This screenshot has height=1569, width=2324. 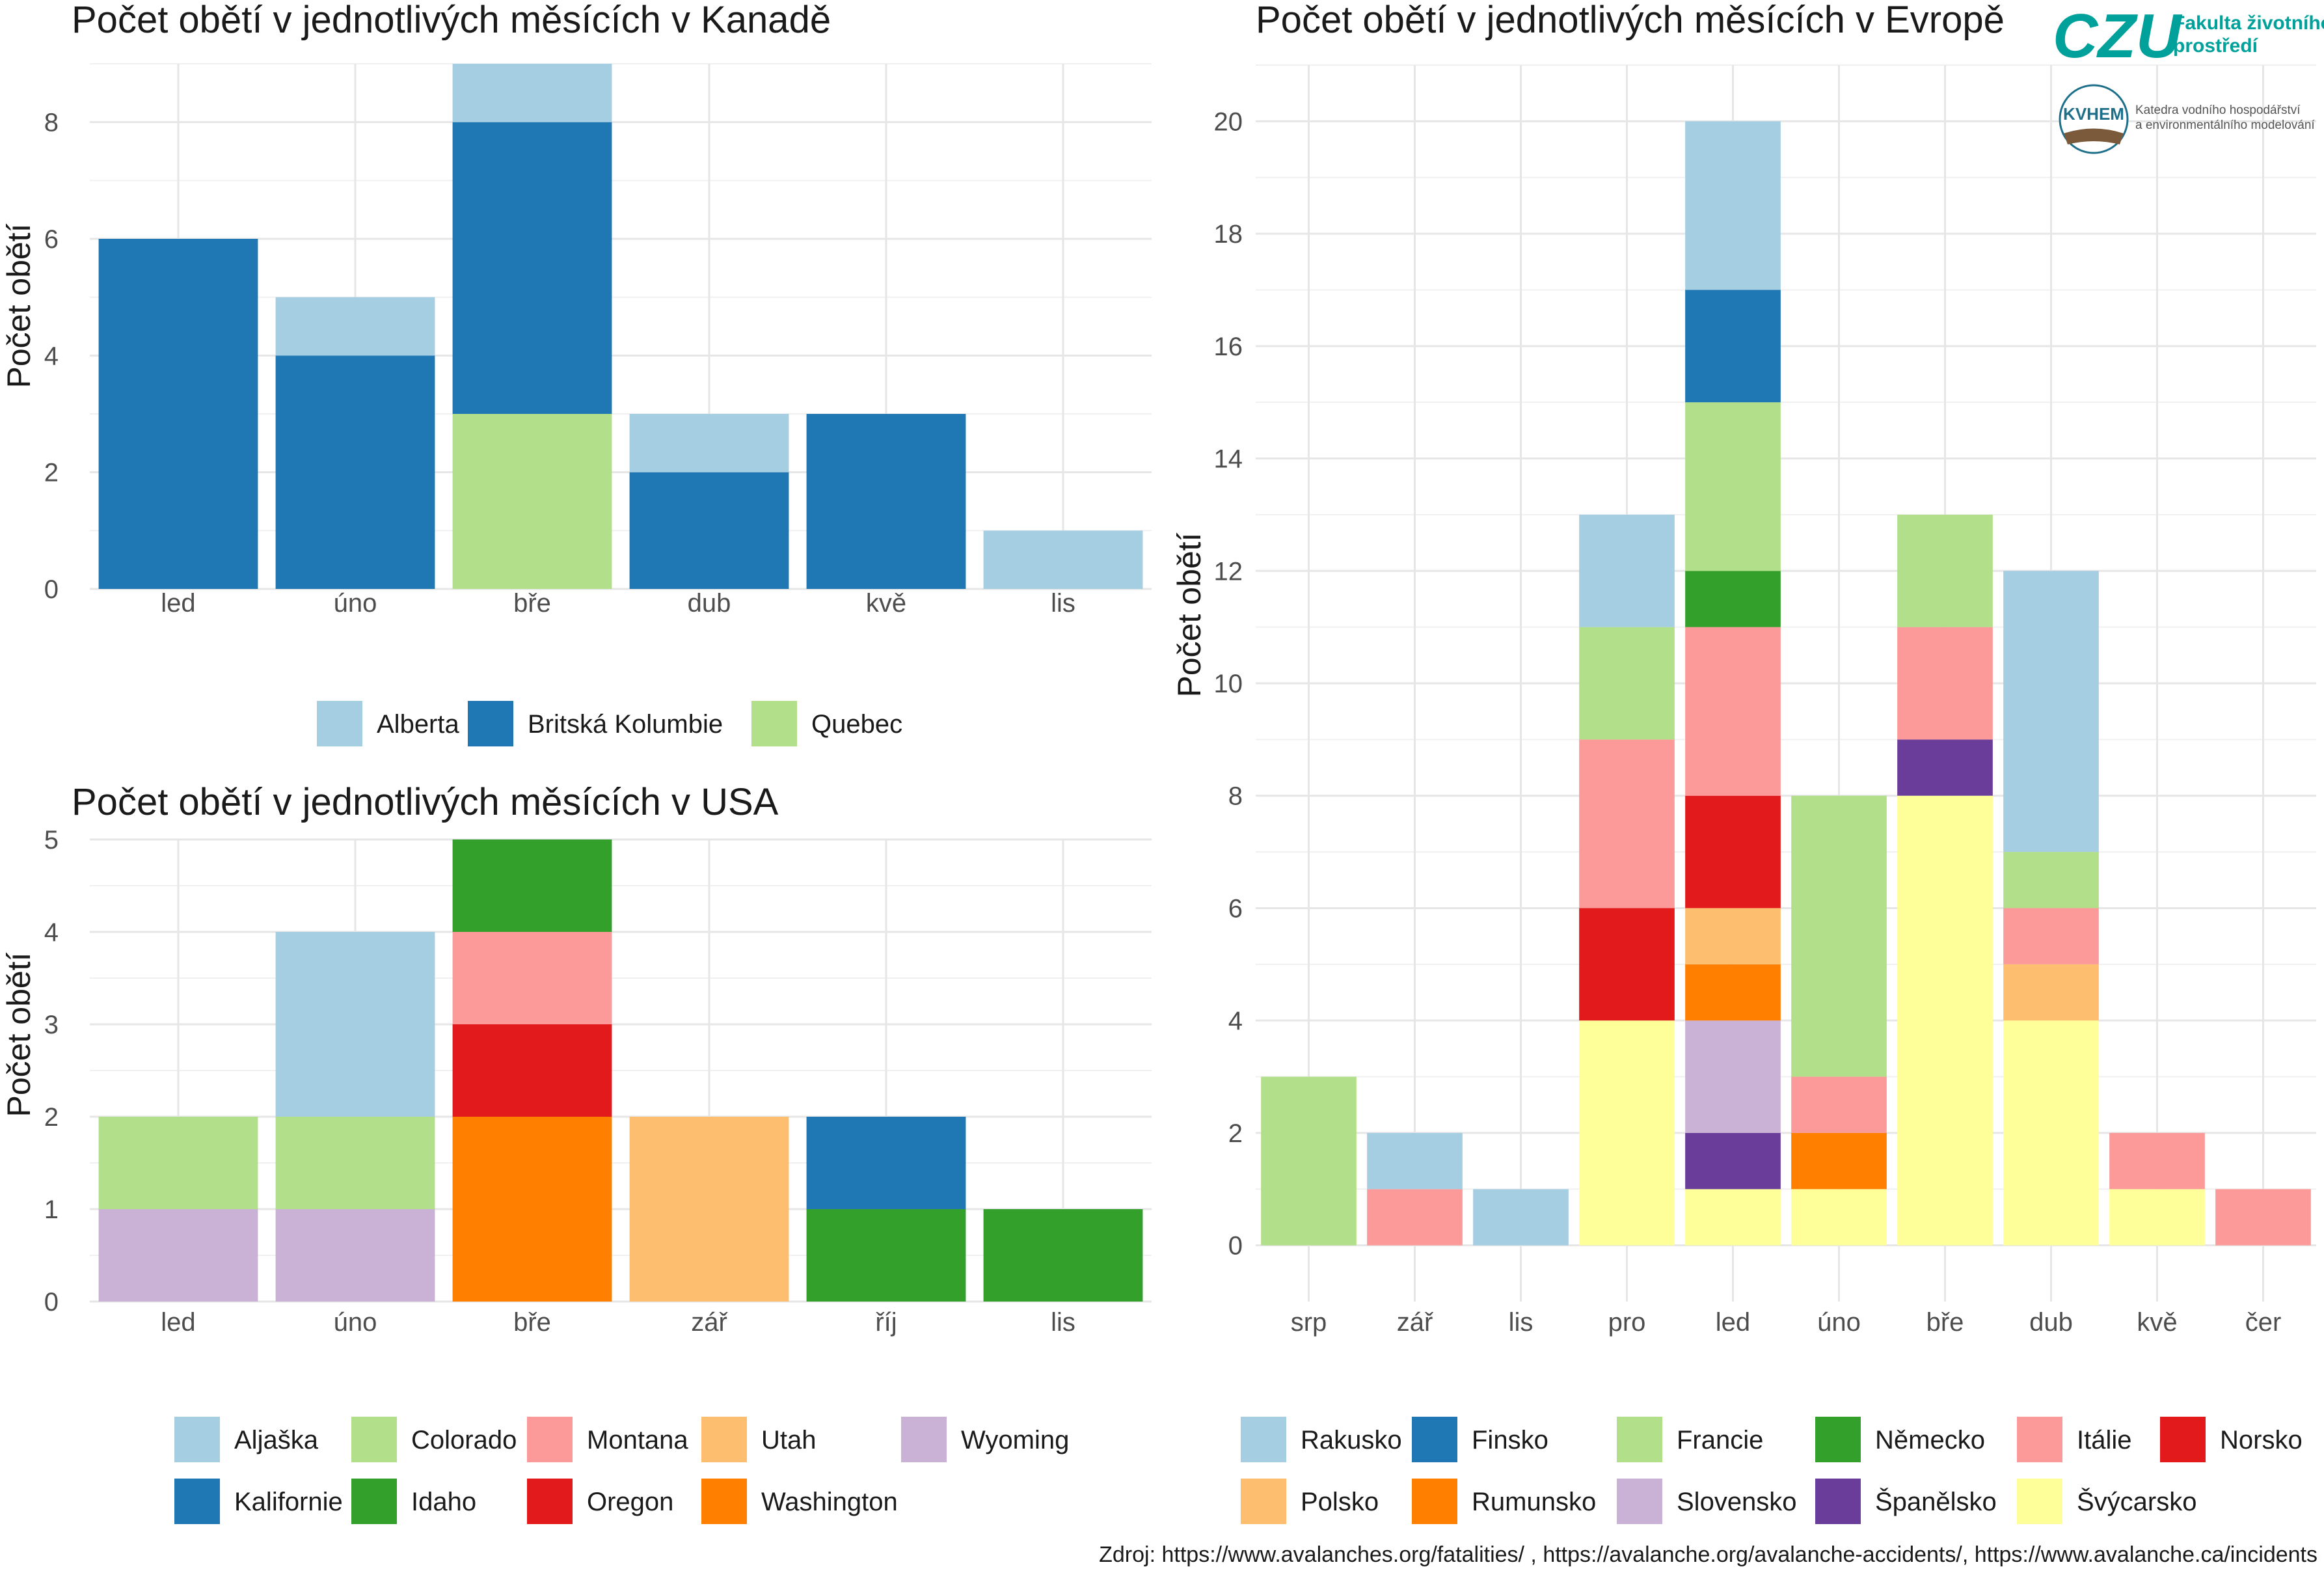 What do you see at coordinates (52, 840) in the screenshot?
I see `y-tick-label: 5` at bounding box center [52, 840].